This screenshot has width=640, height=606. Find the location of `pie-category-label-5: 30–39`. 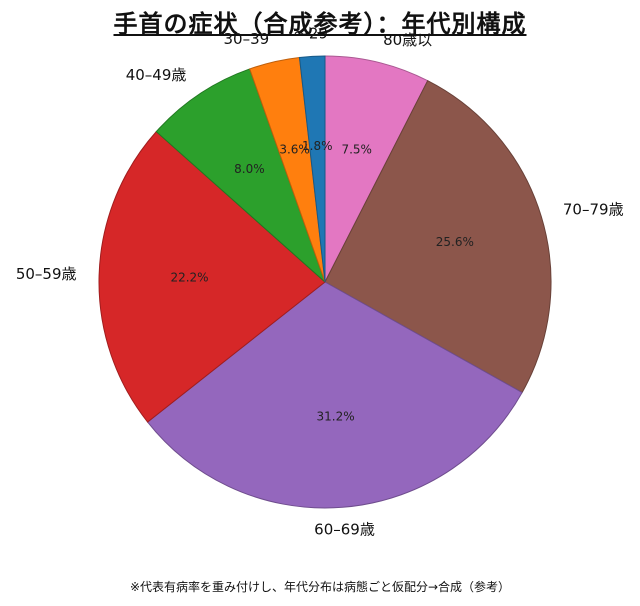

pie-category-label-5: 30–39 is located at coordinates (247, 39).